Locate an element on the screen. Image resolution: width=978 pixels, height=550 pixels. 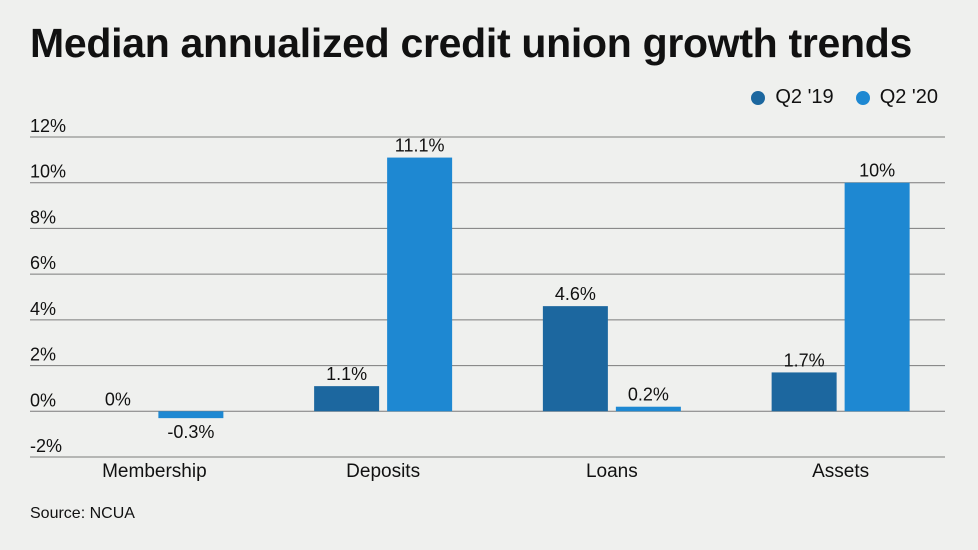
legend-label-q2-19: Q2 '19 is located at coordinates (804, 97).